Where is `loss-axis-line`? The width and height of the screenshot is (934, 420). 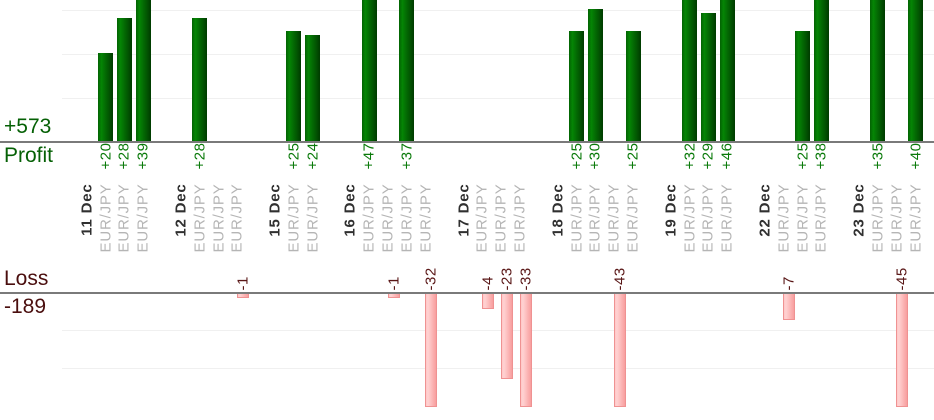
loss-axis-line is located at coordinates (467, 293).